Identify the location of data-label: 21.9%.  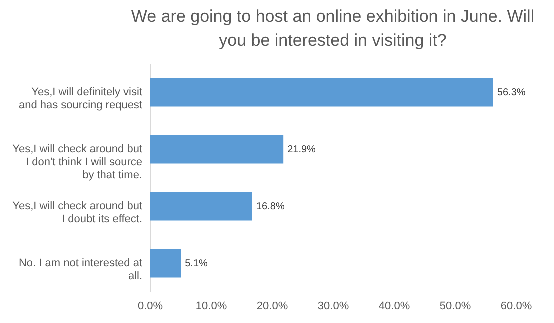
(302, 150).